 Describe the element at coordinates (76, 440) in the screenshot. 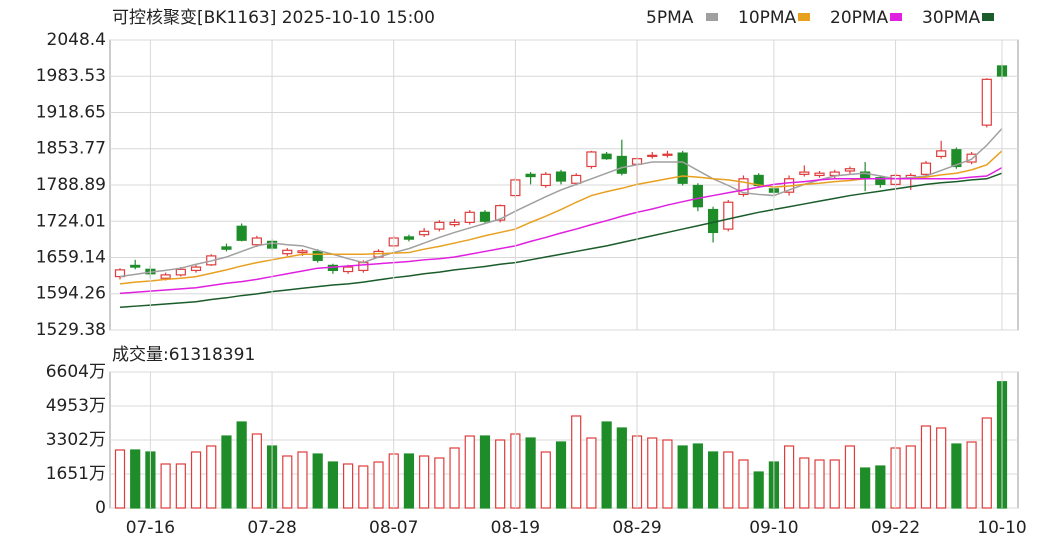

I see `y-tick-label: 3302万` at that location.